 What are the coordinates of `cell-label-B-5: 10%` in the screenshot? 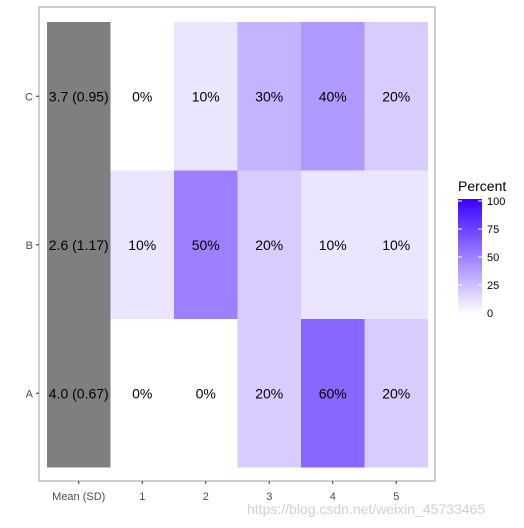 It's located at (396, 245).